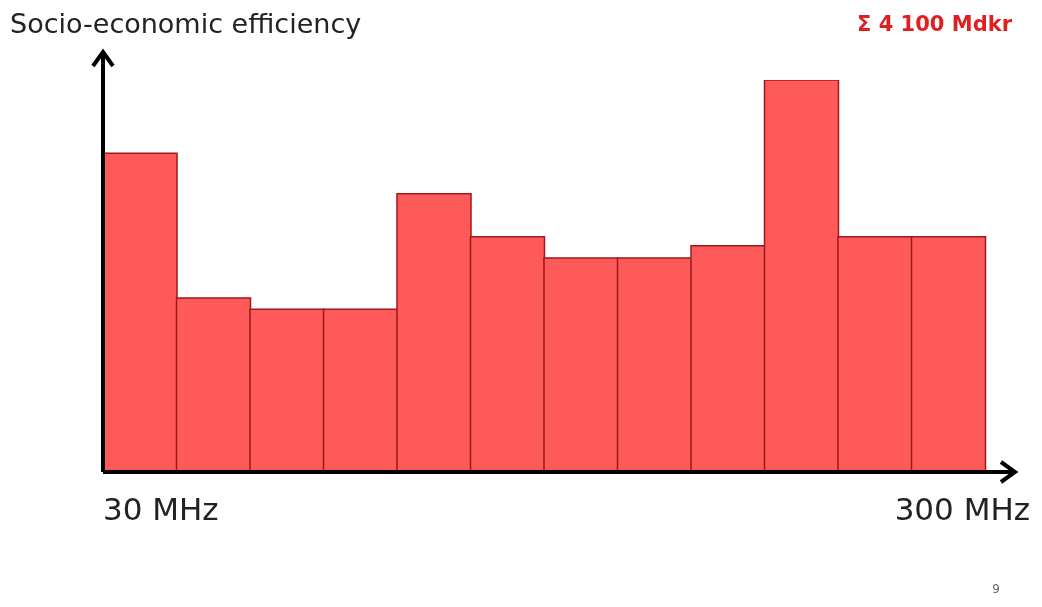 Image resolution: width=1042 pixels, height=607 pixels. What do you see at coordinates (962, 509) in the screenshot?
I see `x-tick-label: 300 MHz` at bounding box center [962, 509].